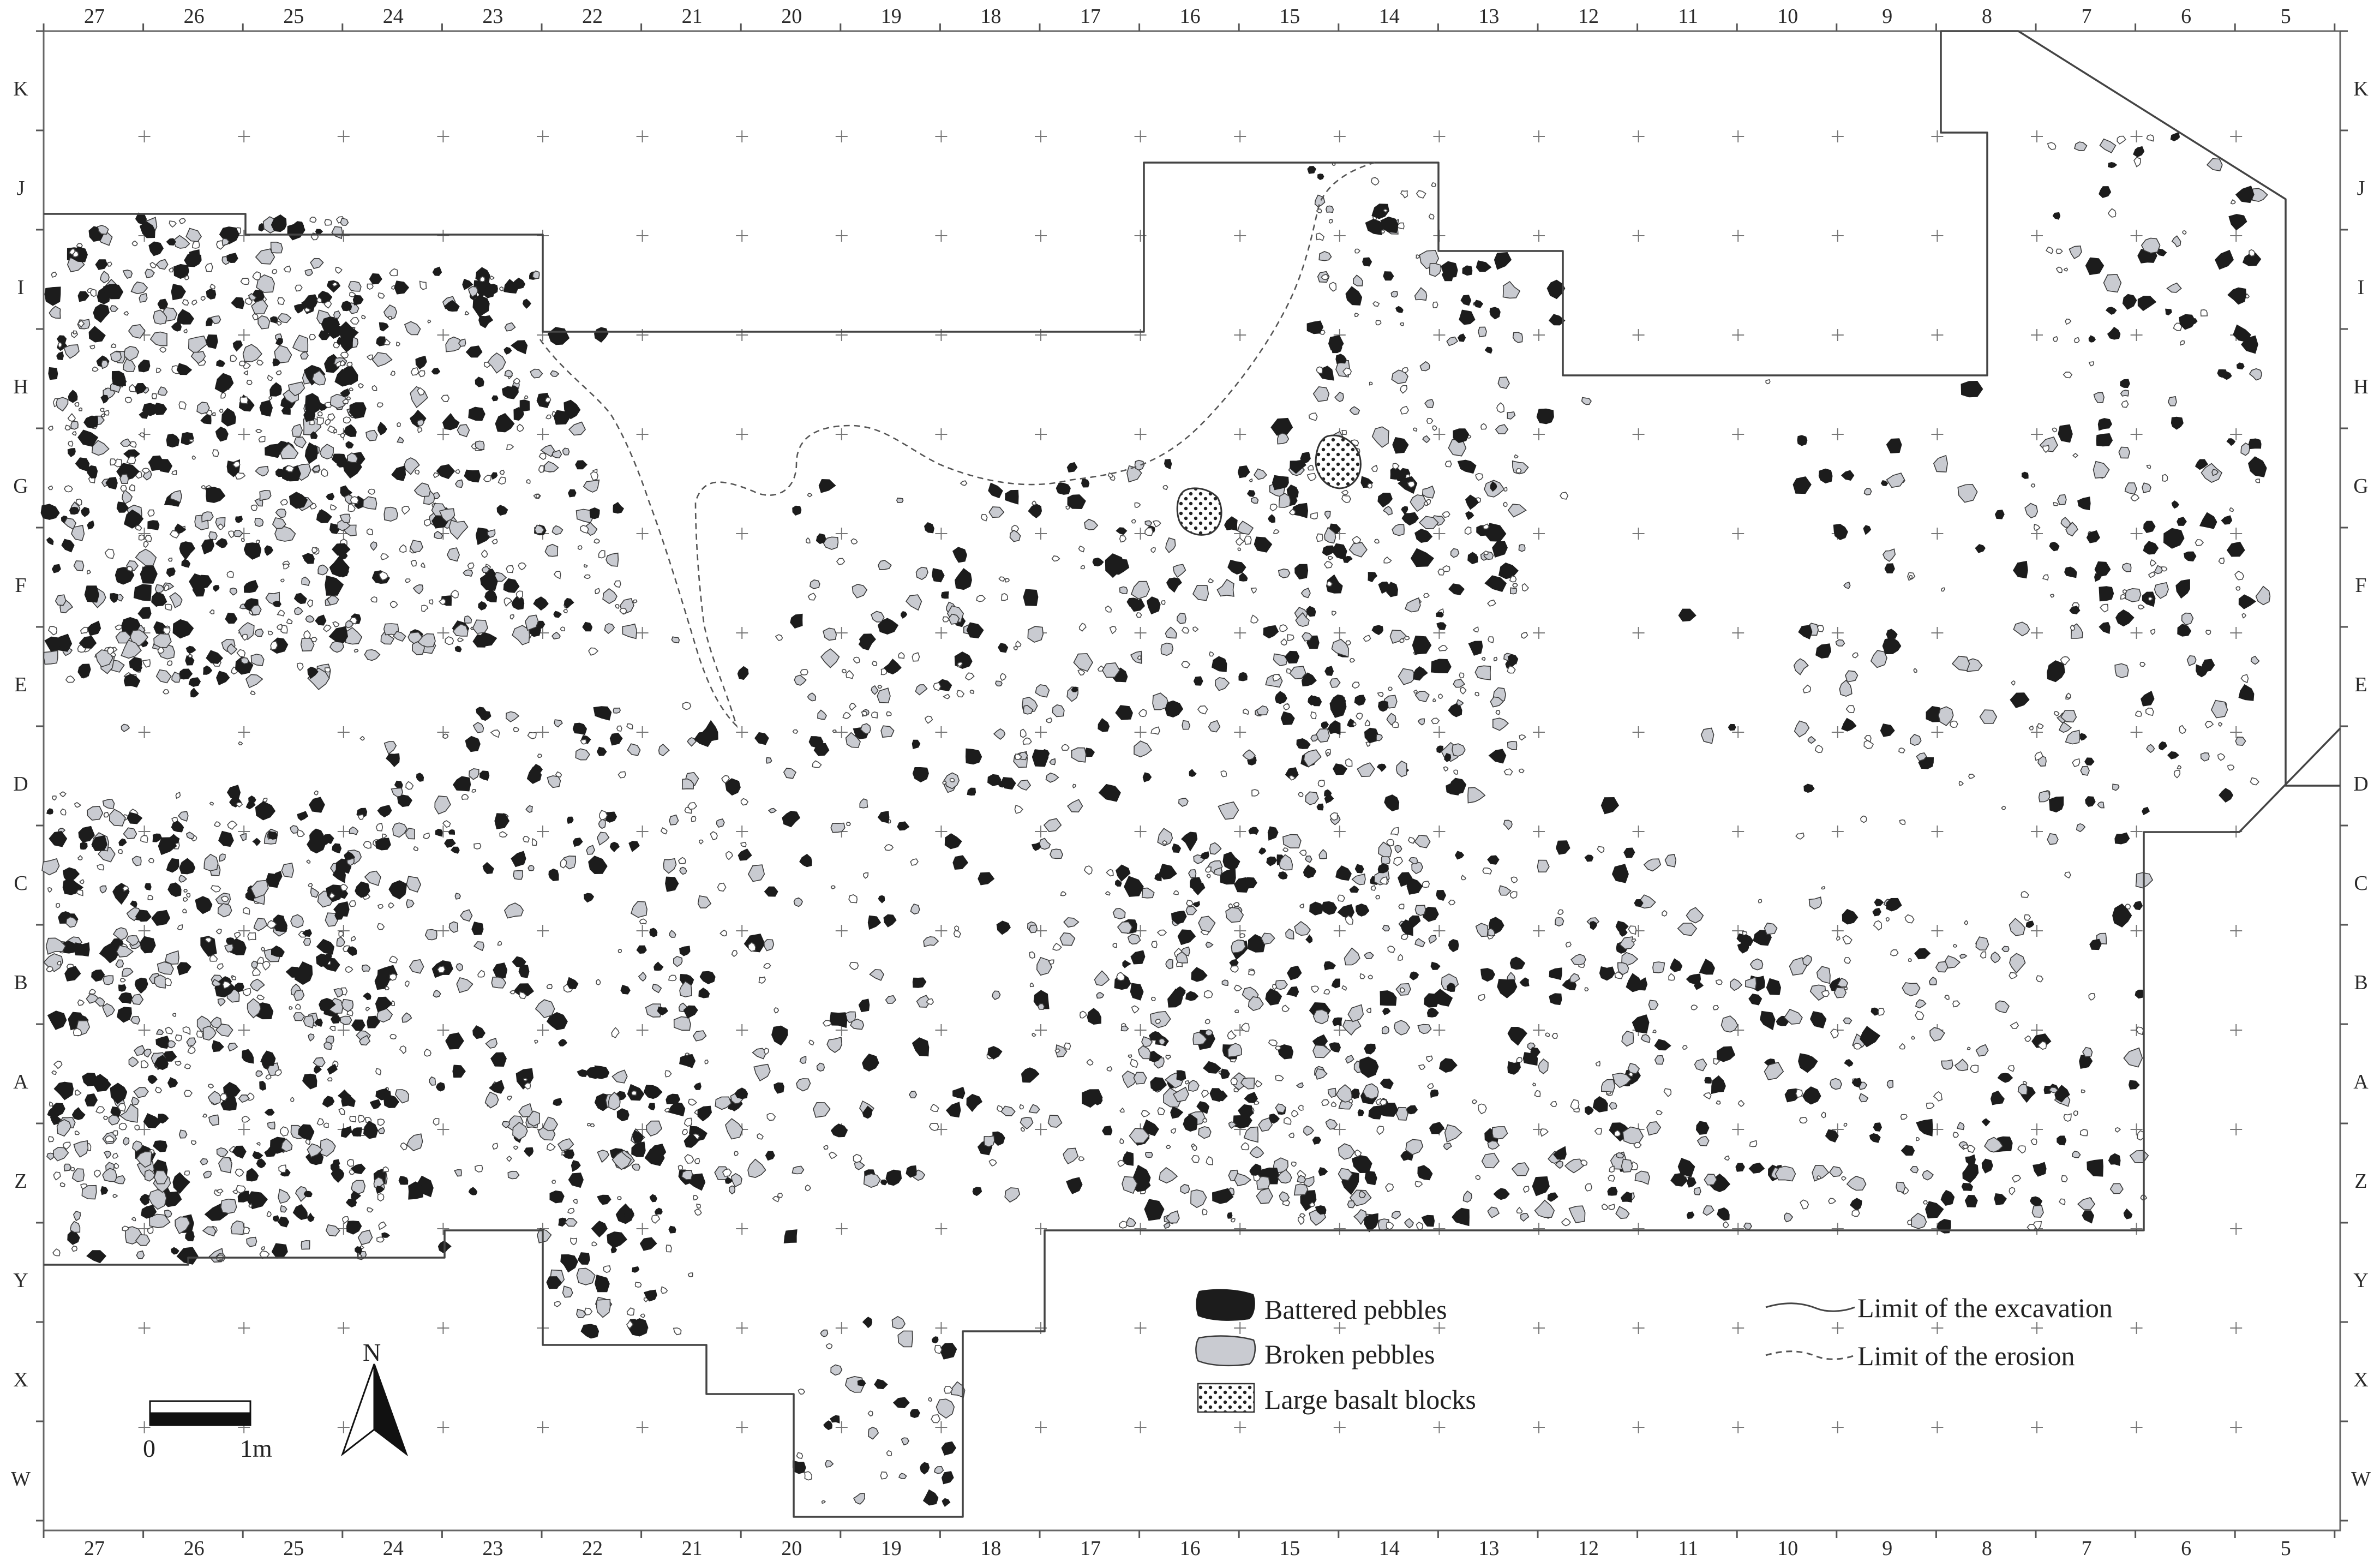 This screenshot has width=2380, height=1561. What do you see at coordinates (2360, 486) in the screenshot?
I see `row-label-right: G` at bounding box center [2360, 486].